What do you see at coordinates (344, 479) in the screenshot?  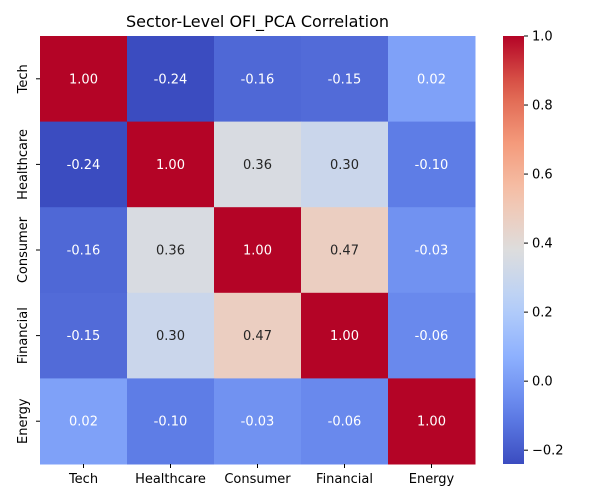 I see `x-tick-label: Financial` at bounding box center [344, 479].